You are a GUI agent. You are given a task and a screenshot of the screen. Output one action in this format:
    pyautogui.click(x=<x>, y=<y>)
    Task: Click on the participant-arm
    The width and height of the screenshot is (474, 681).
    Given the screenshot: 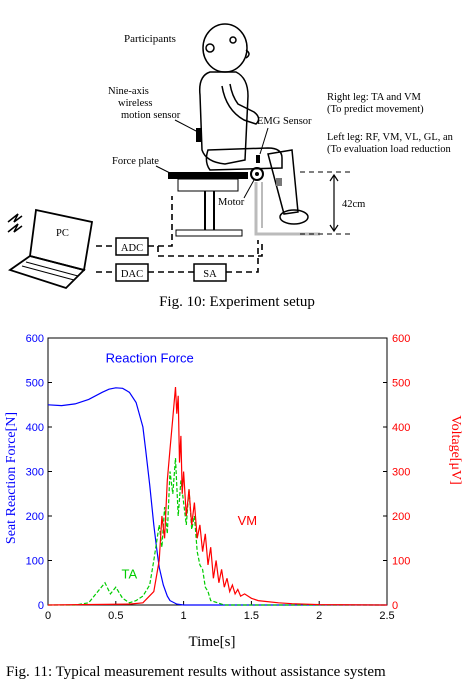 What is the action you would take?
    pyautogui.click(x=240, y=104)
    